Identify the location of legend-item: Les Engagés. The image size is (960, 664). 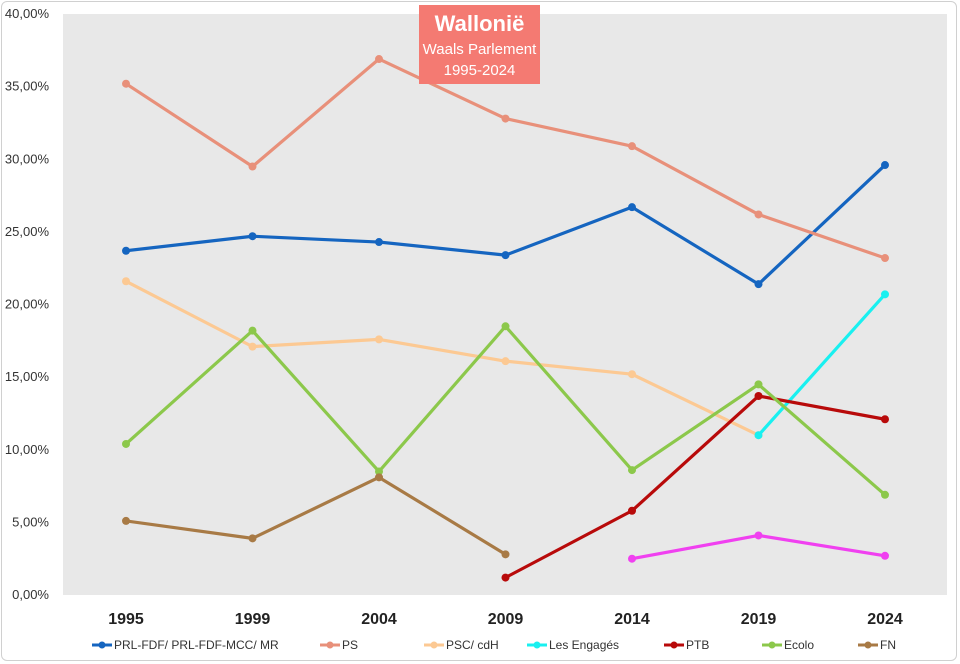
(573, 645).